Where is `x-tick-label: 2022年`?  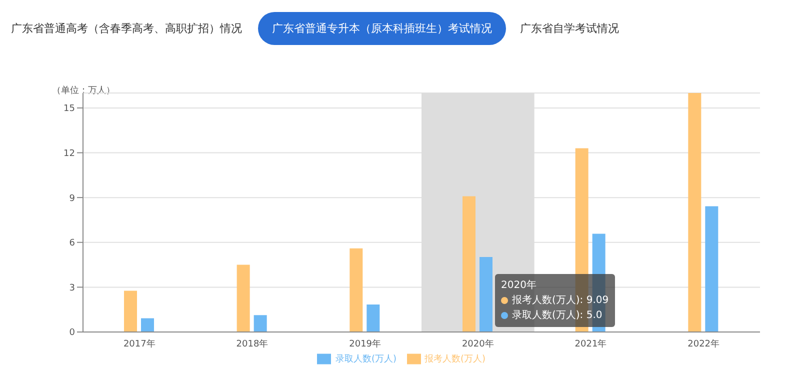
x-tick-label: 2022年 is located at coordinates (704, 344).